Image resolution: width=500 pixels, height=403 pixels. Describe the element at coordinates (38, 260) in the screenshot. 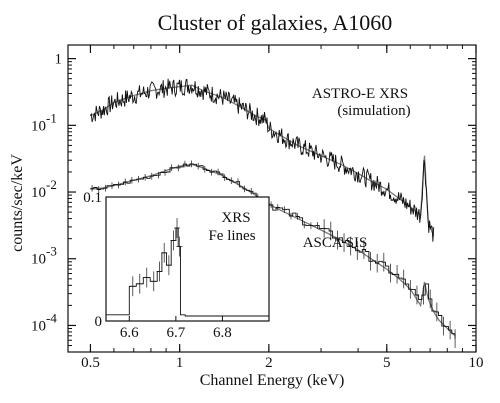

I see `y-tick-label-3: 10` at that location.